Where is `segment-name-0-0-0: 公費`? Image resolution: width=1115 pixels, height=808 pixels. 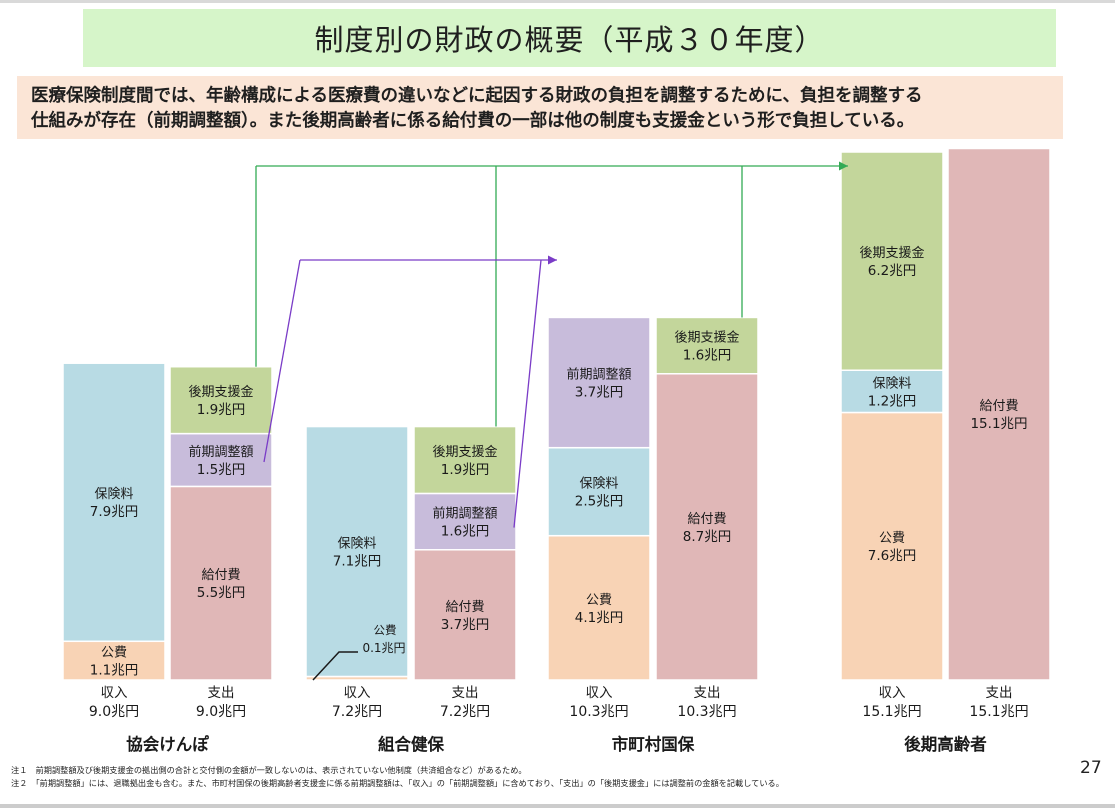 segment-name-0-0-0: 公費 is located at coordinates (114, 653).